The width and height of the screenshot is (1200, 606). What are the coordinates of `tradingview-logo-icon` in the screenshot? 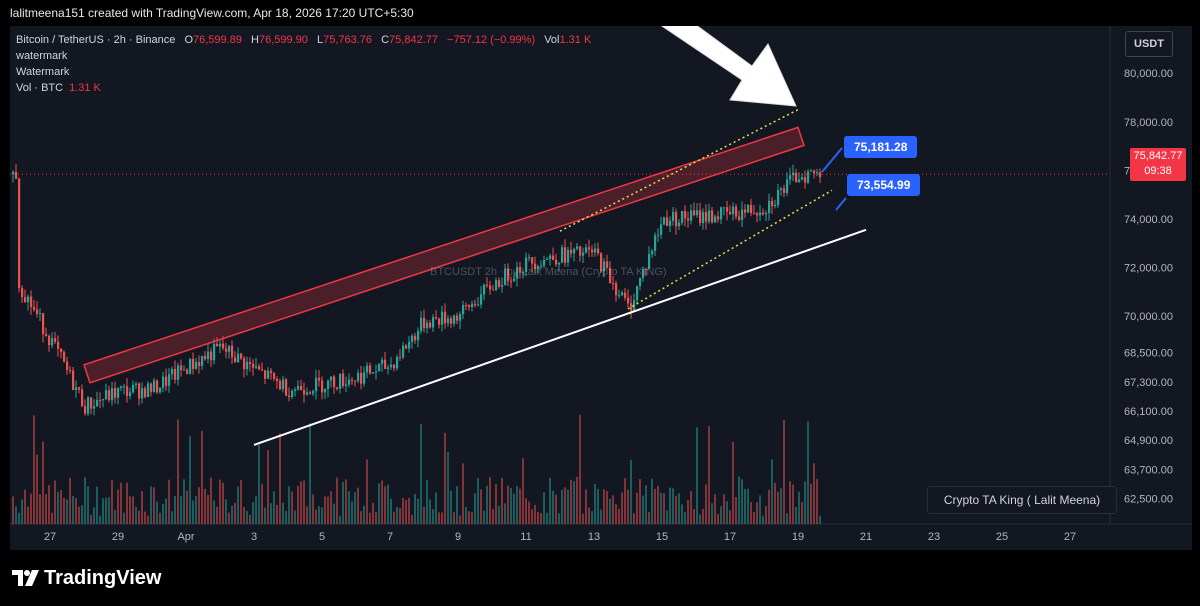 It's located at (26, 578).